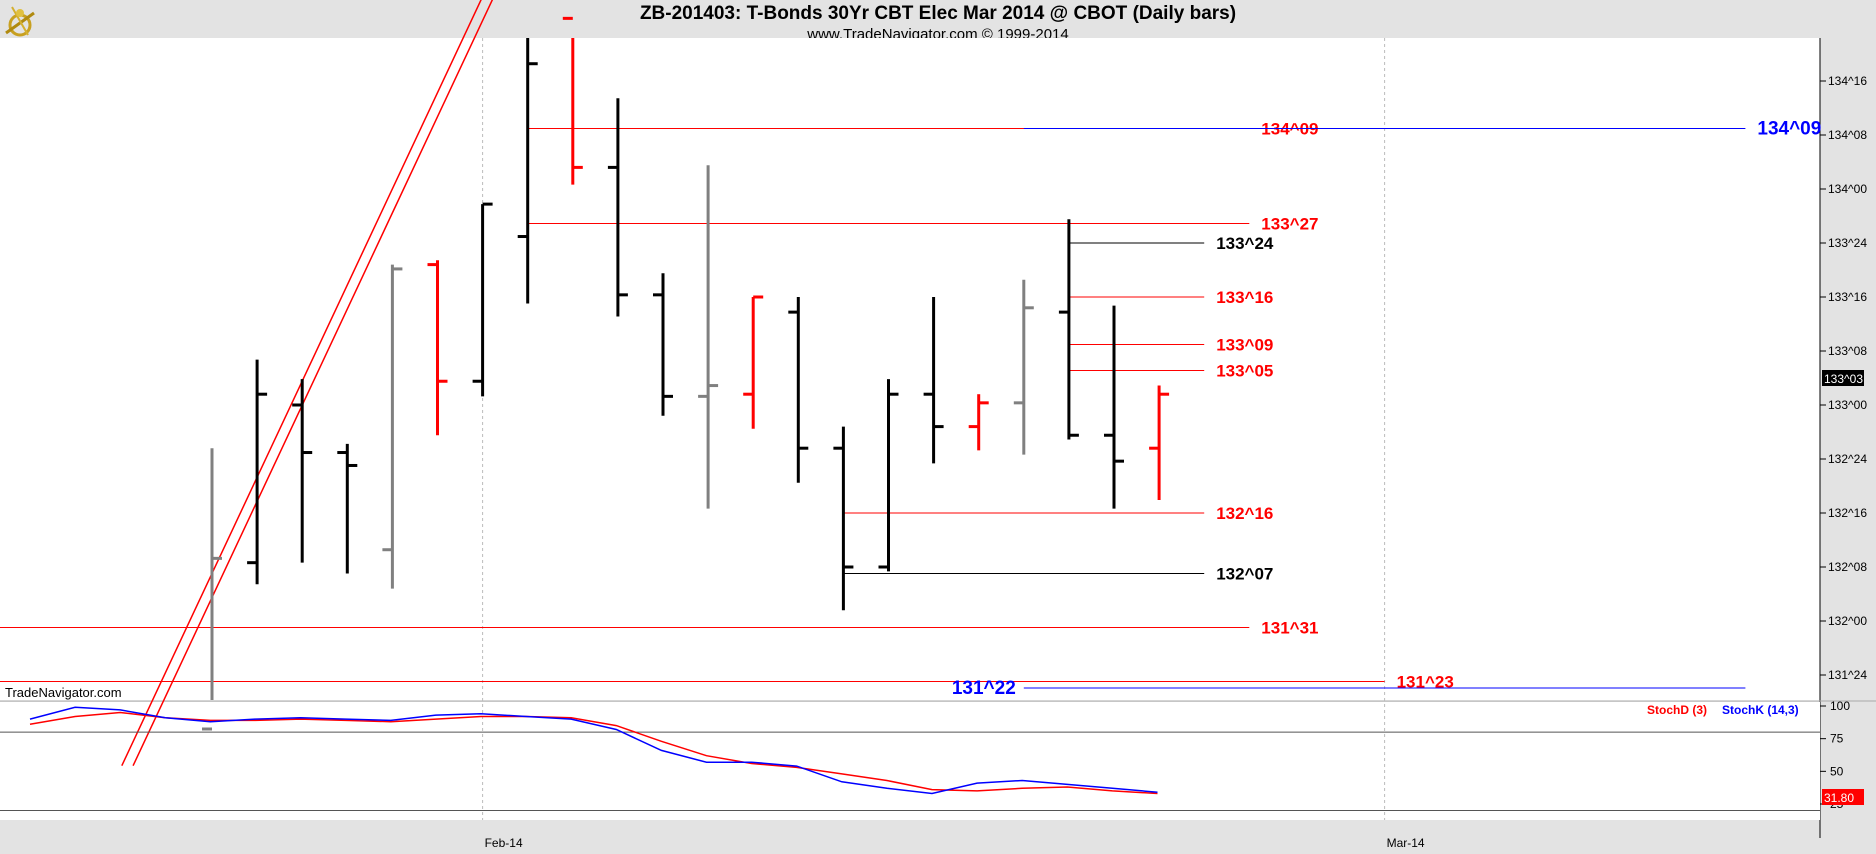  Describe the element at coordinates (504, 843) in the screenshot. I see `date-tick-0: Feb-14` at that location.